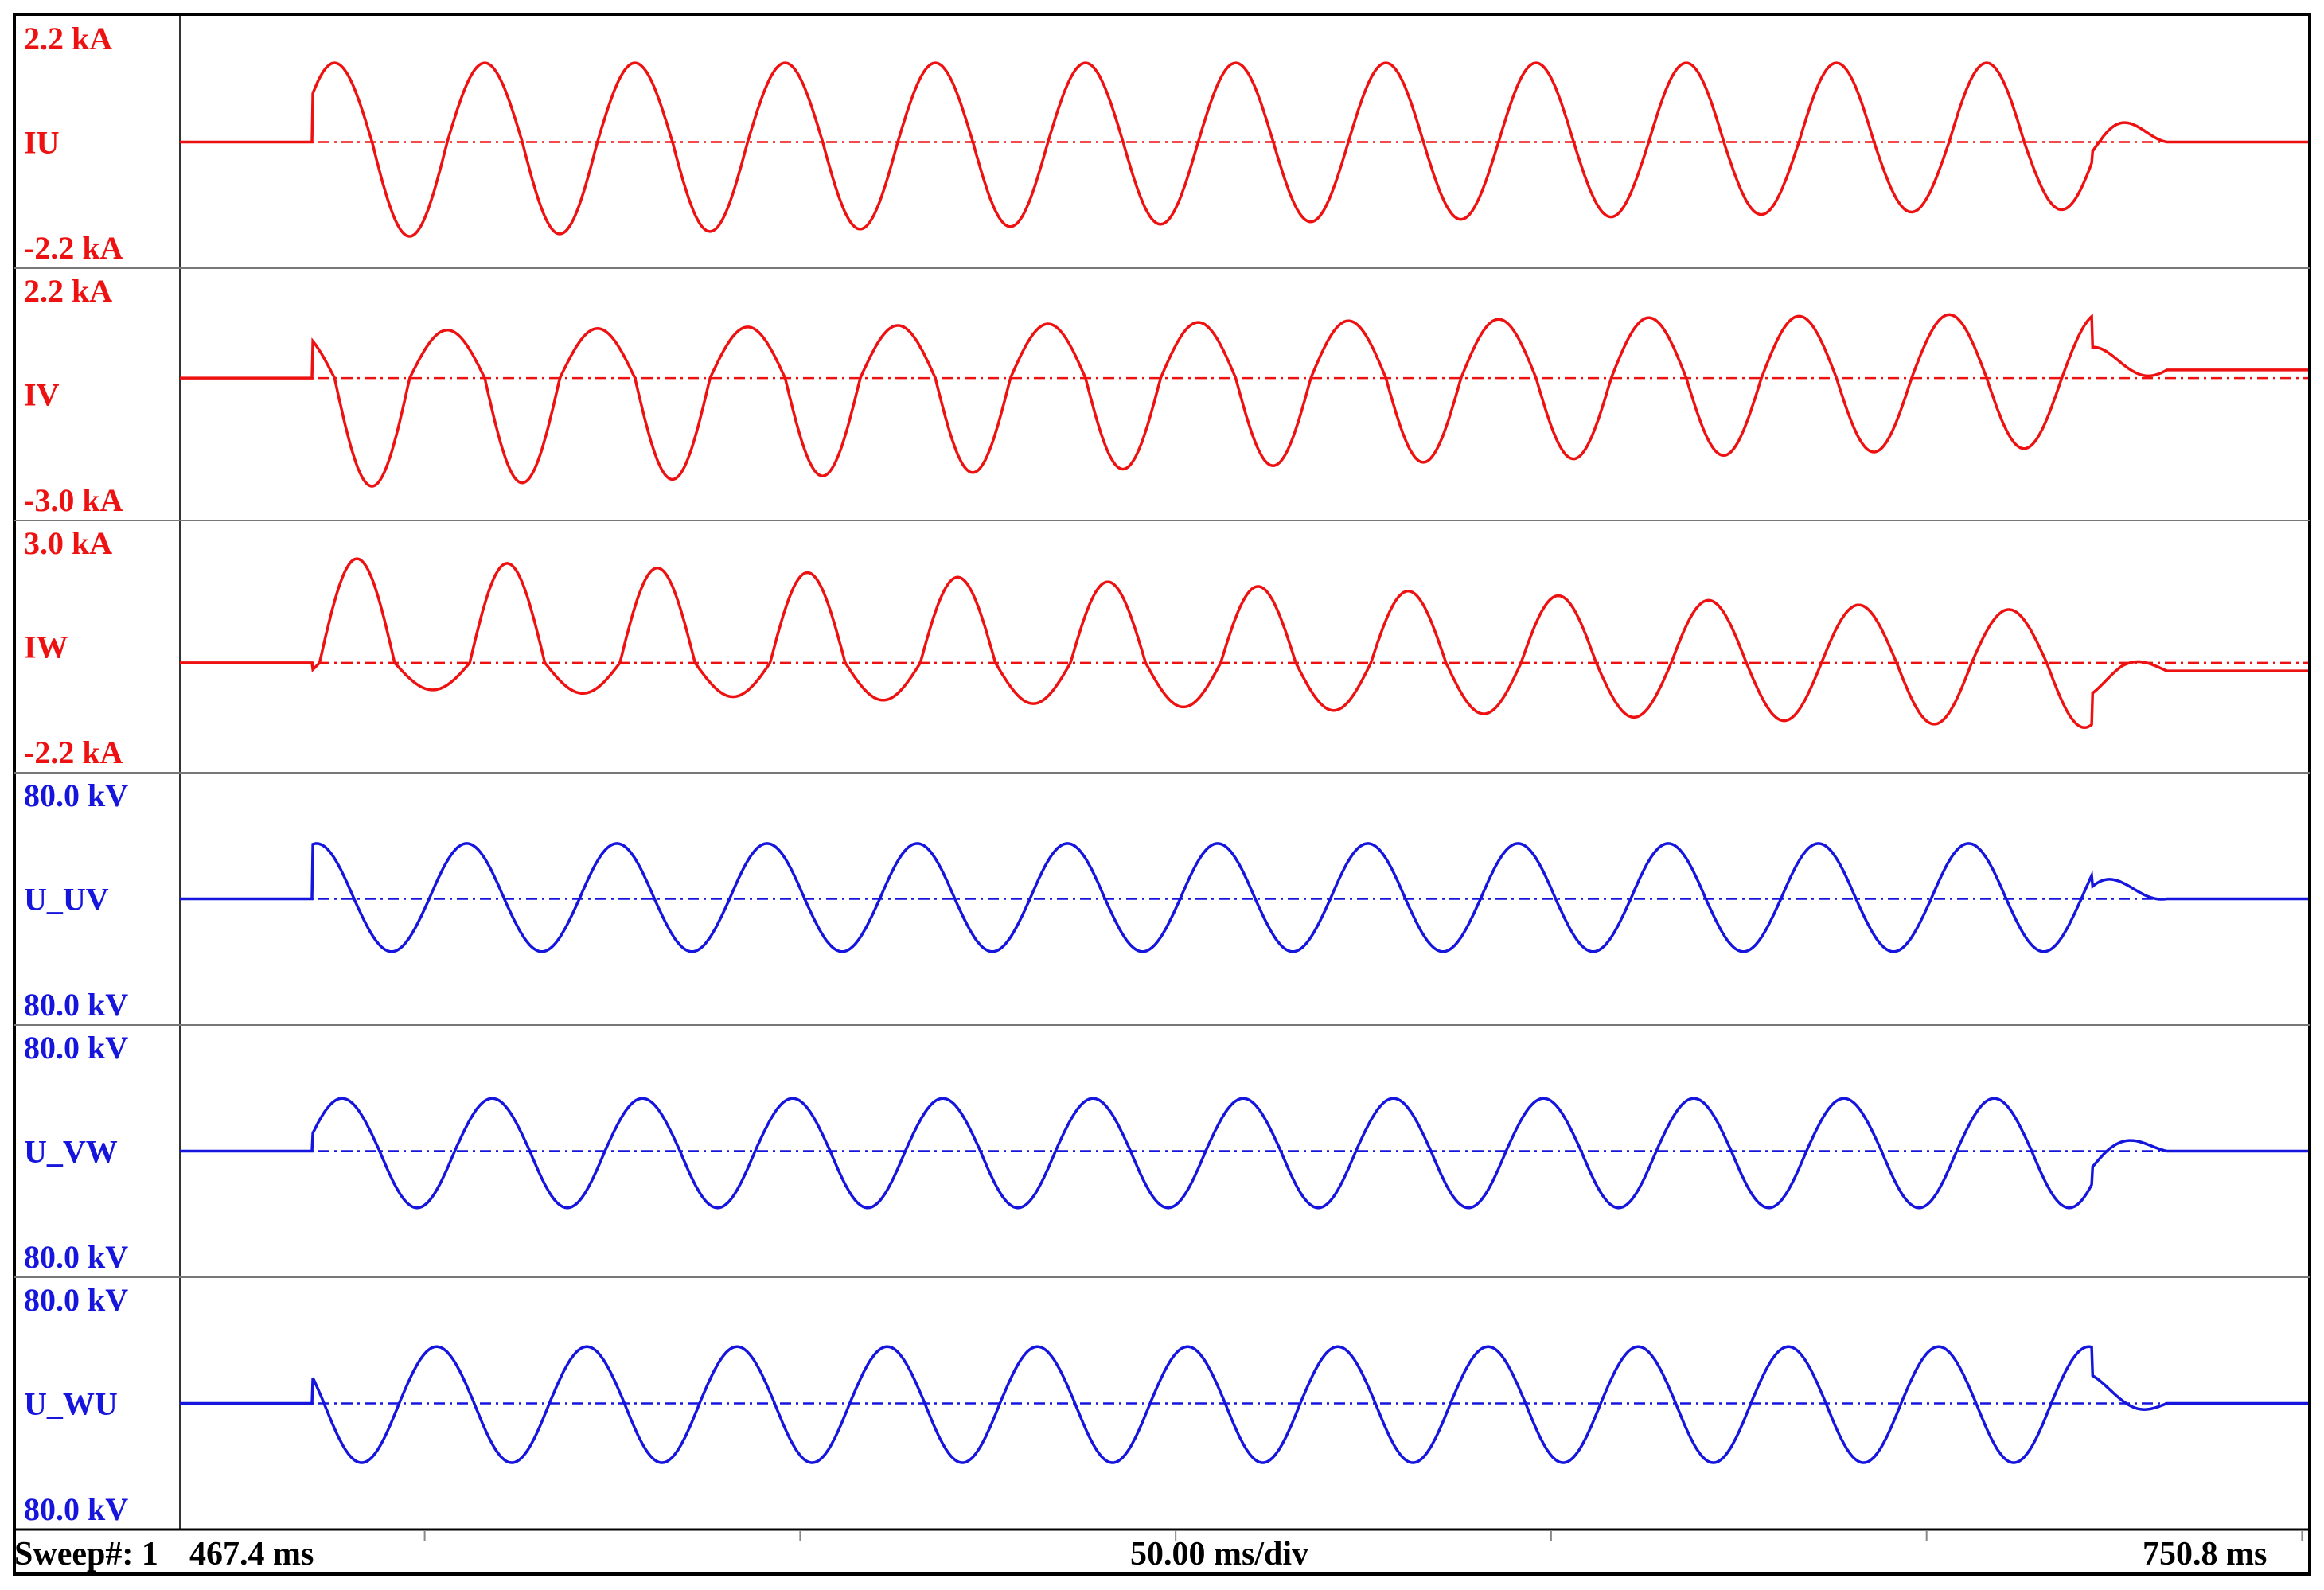  I want to click on channel-name-label: U_WU, so click(71, 1404).